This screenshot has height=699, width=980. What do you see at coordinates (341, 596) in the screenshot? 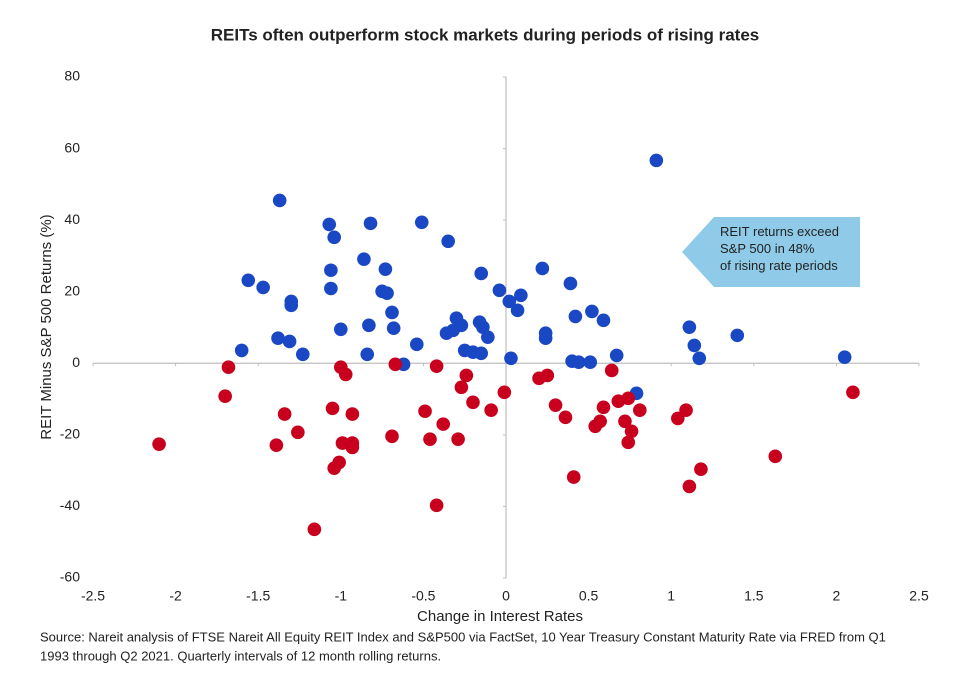
I see `x-tick-label: -1` at bounding box center [341, 596].